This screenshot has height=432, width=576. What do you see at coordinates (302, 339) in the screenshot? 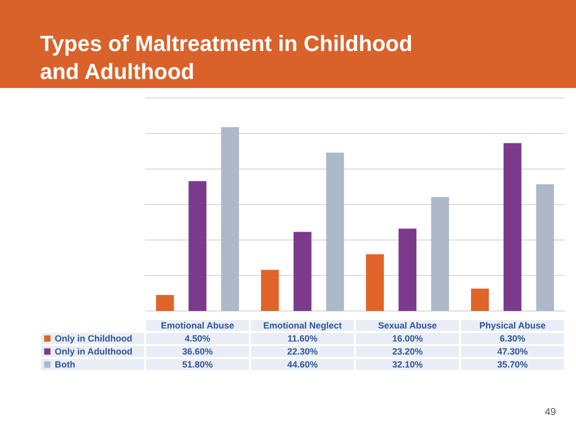
I see `data-label: 11.60%` at bounding box center [302, 339].